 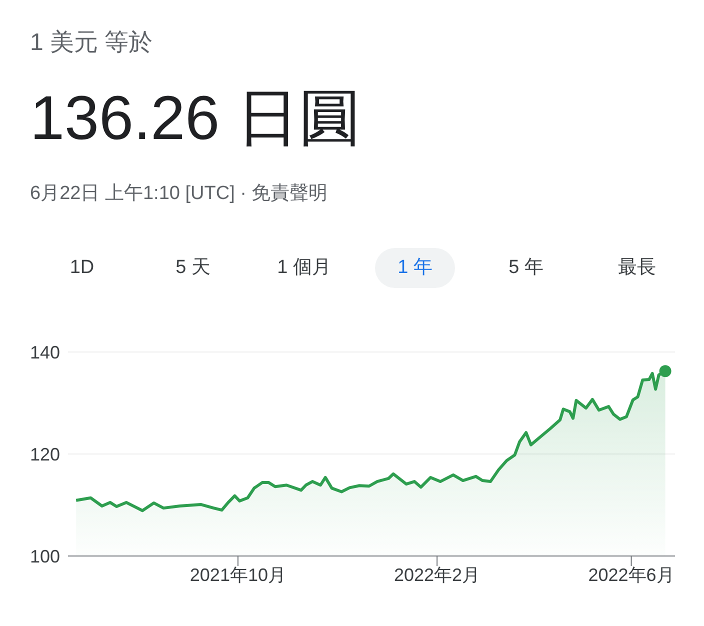 What do you see at coordinates (45, 454) in the screenshot?
I see `y-tick-label: 120` at bounding box center [45, 454].